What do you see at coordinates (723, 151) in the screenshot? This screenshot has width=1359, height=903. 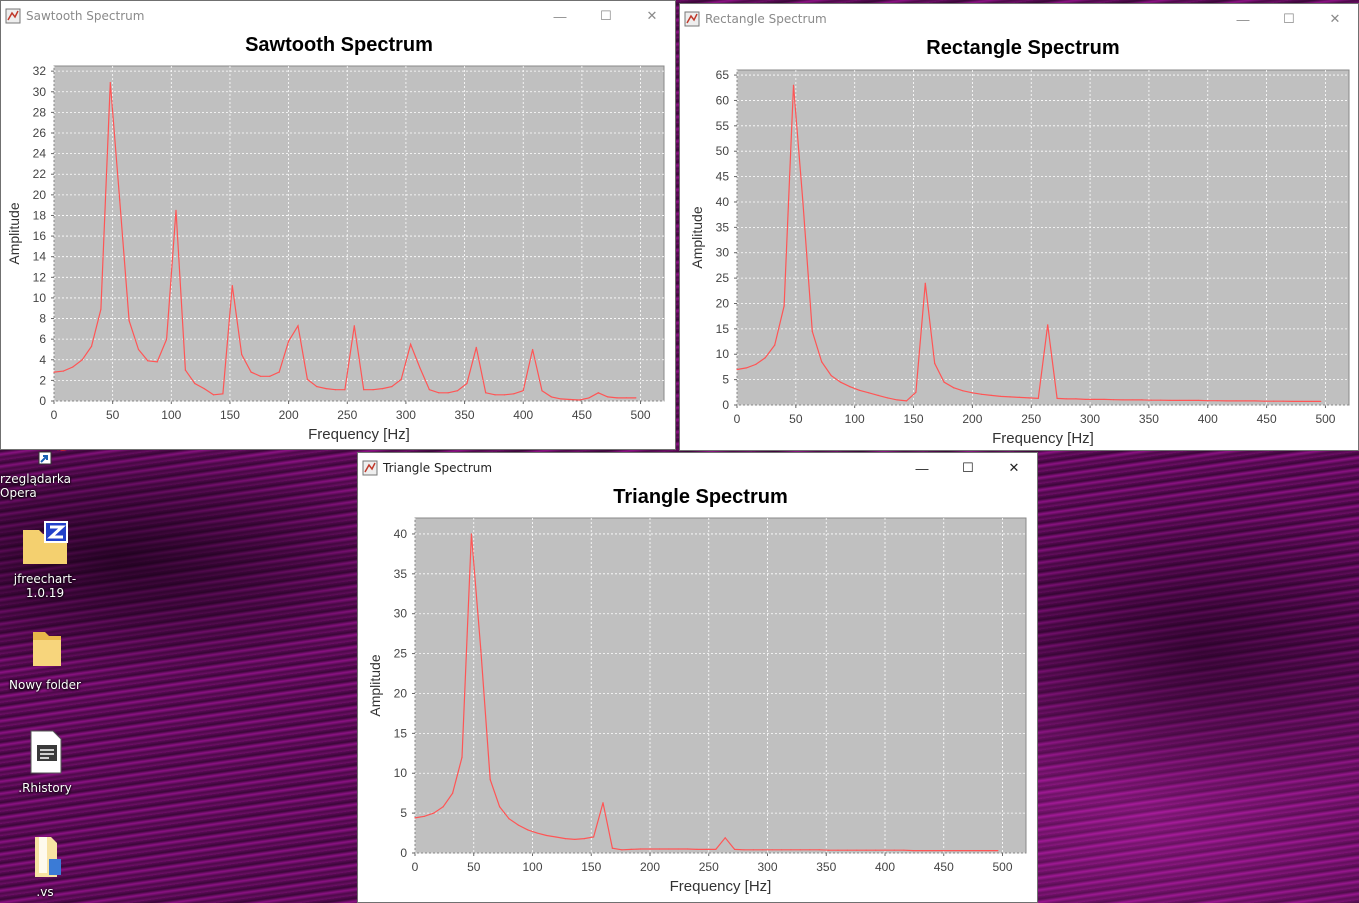 I see `y-tick-label: 50` at bounding box center [723, 151].